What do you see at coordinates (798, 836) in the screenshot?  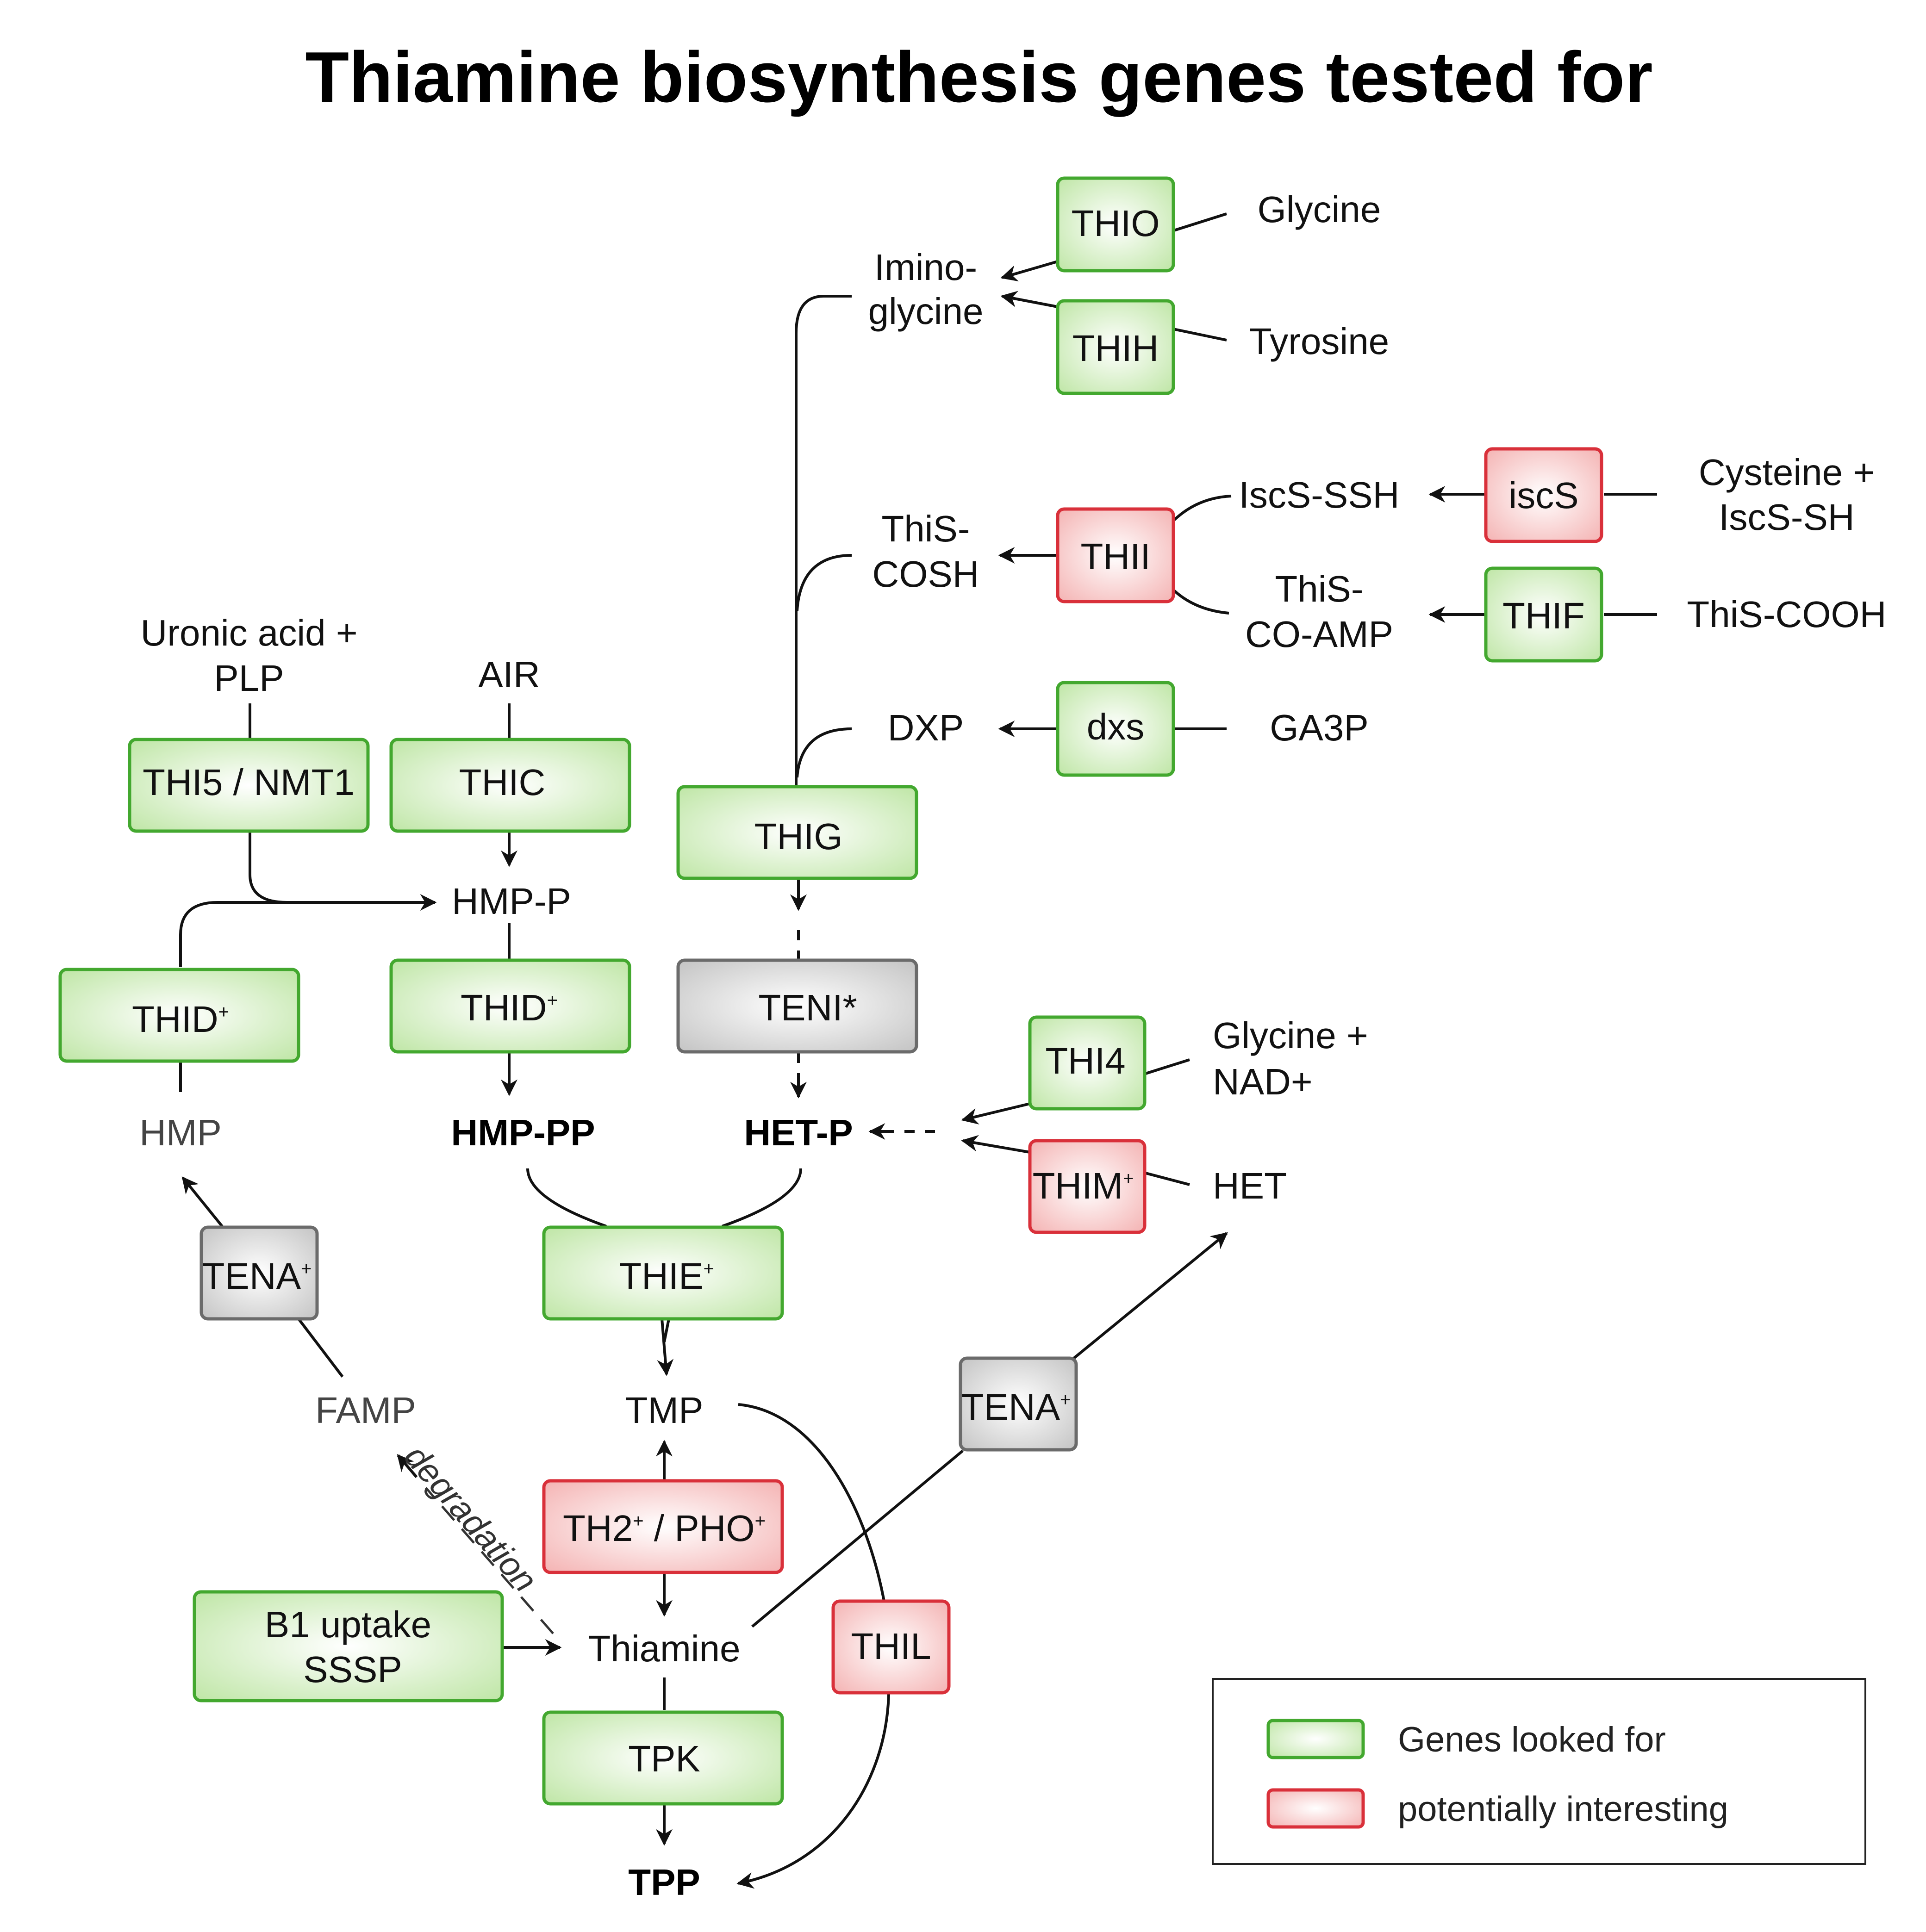 I see `gene-thig-label: THIG` at bounding box center [798, 836].